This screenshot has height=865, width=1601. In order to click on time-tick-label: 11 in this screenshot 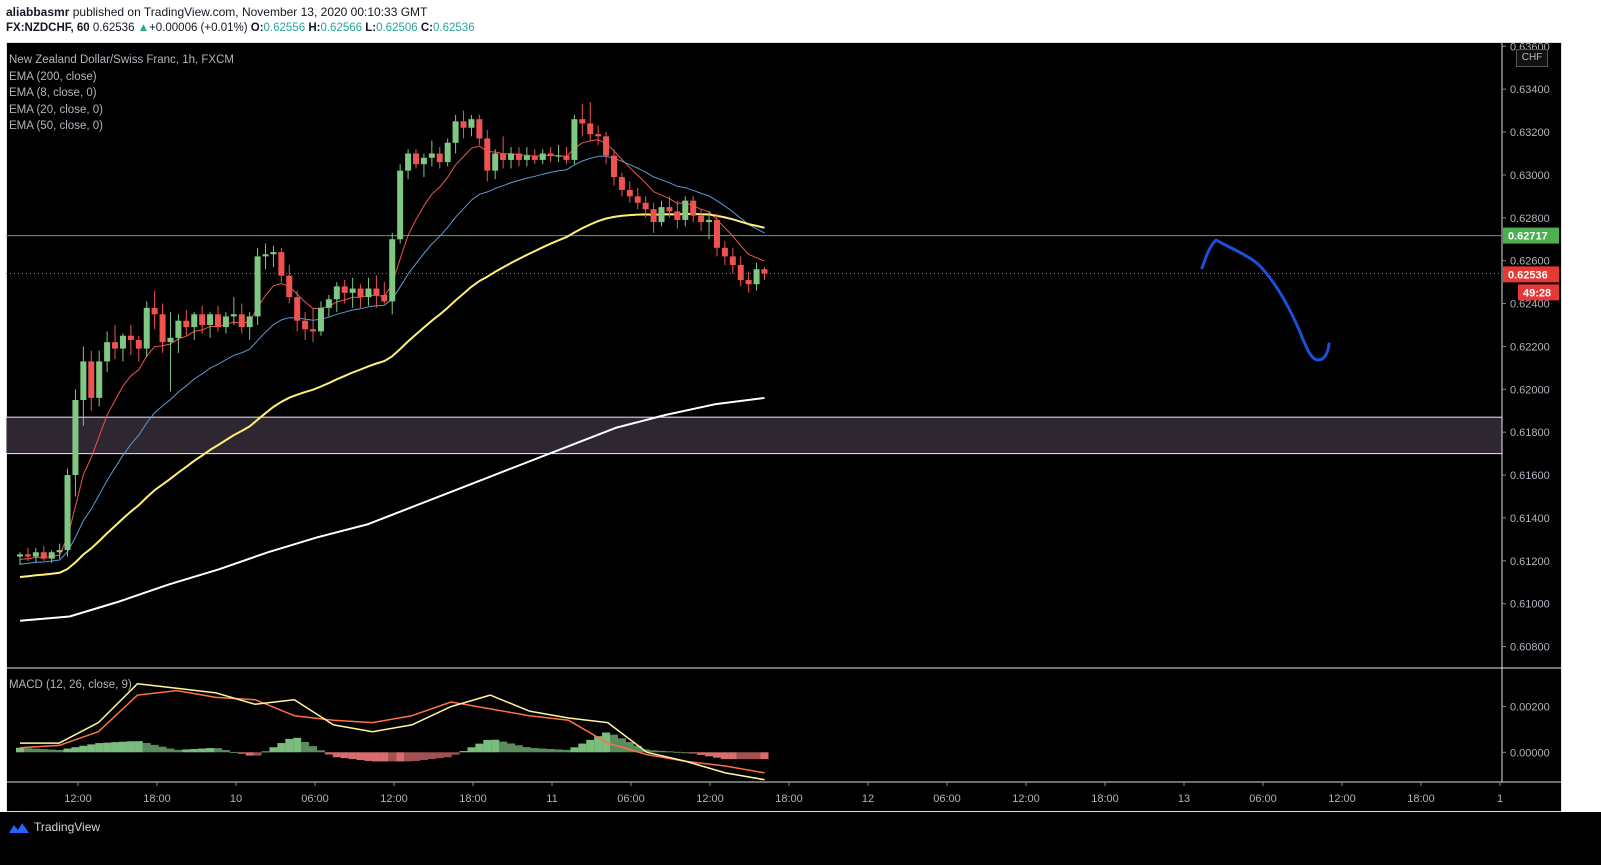, I will do `click(551, 799)`.